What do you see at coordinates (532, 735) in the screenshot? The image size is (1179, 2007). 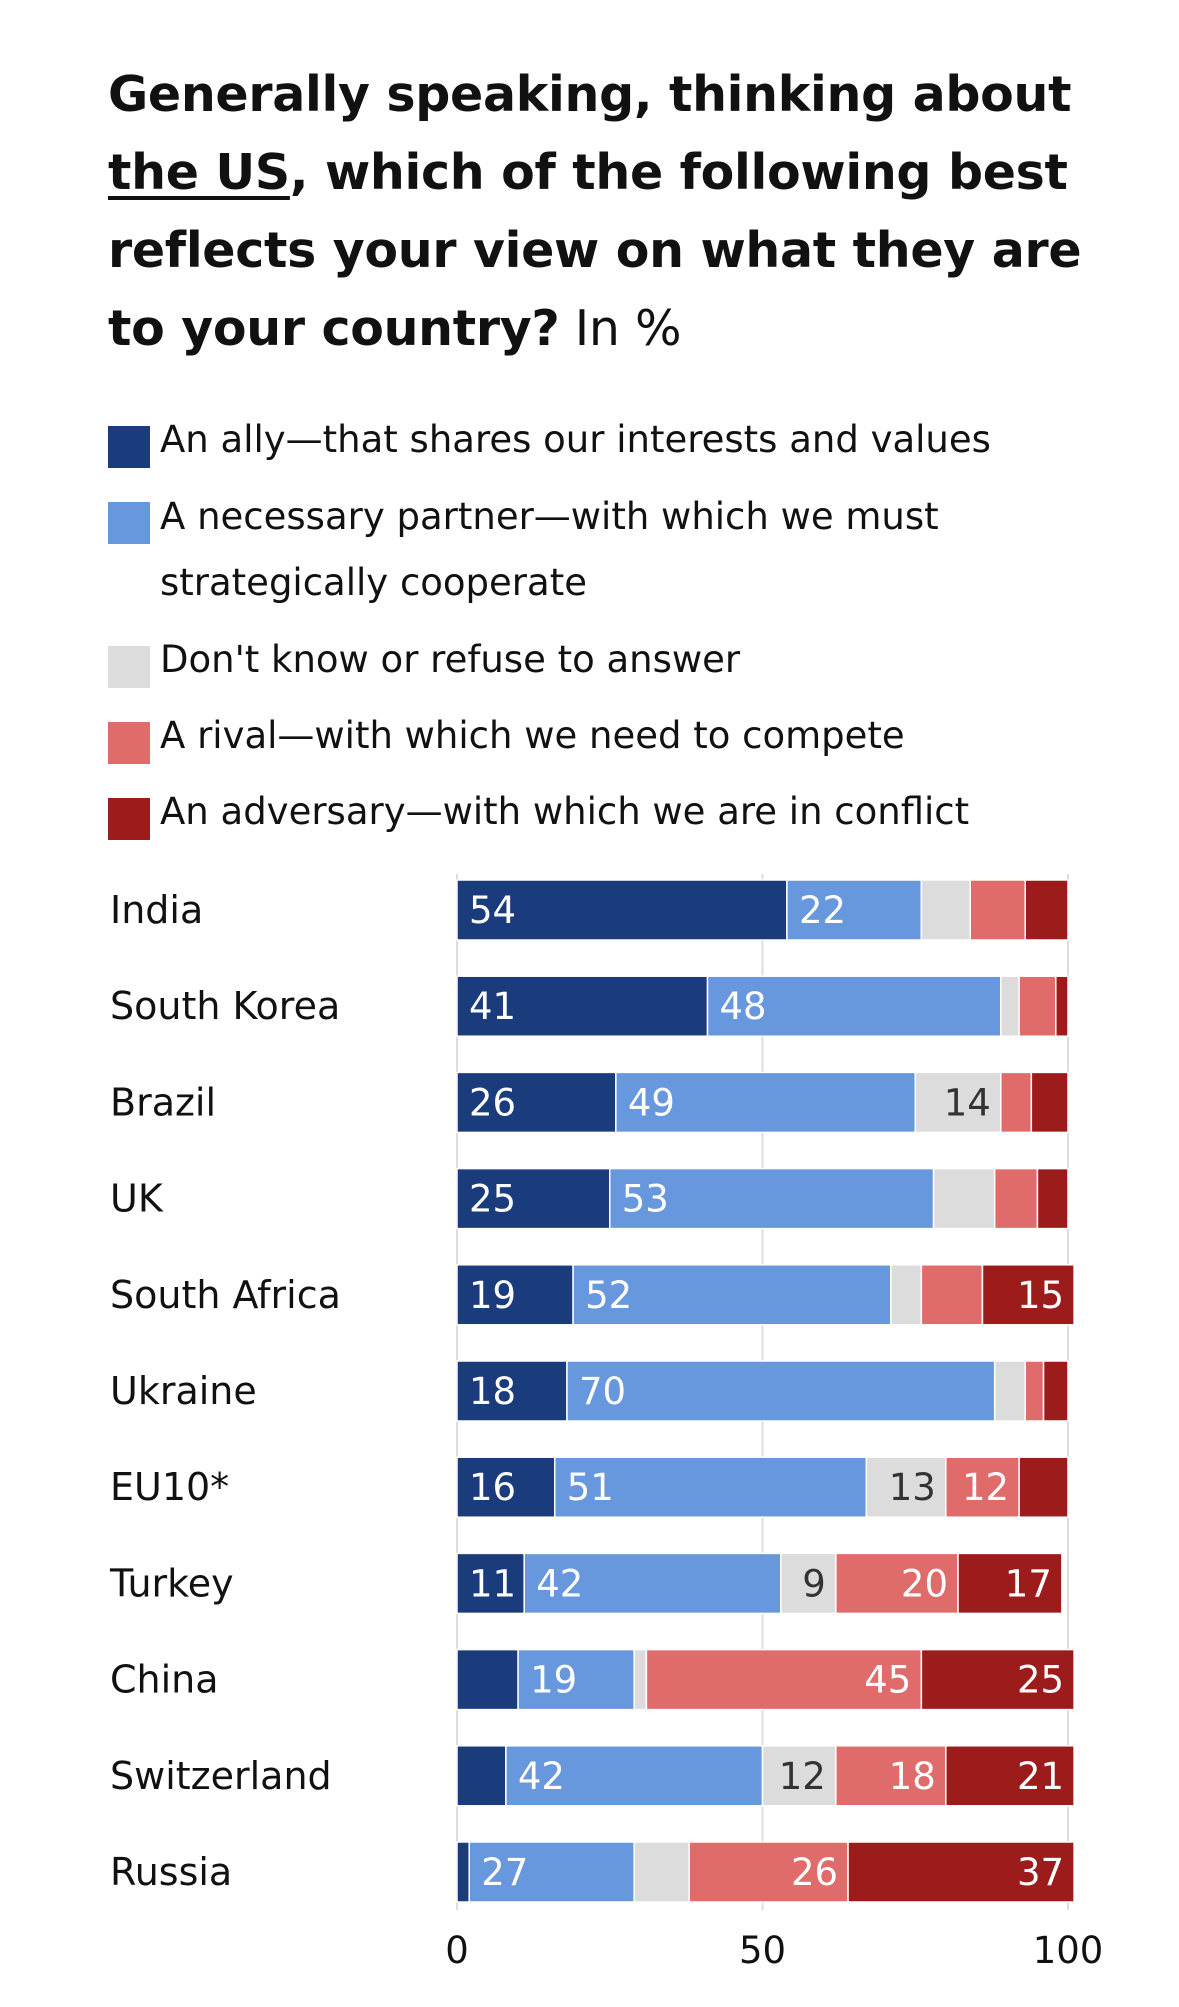 I see `legend-label-rival: A rival—with which we need to compete` at bounding box center [532, 735].